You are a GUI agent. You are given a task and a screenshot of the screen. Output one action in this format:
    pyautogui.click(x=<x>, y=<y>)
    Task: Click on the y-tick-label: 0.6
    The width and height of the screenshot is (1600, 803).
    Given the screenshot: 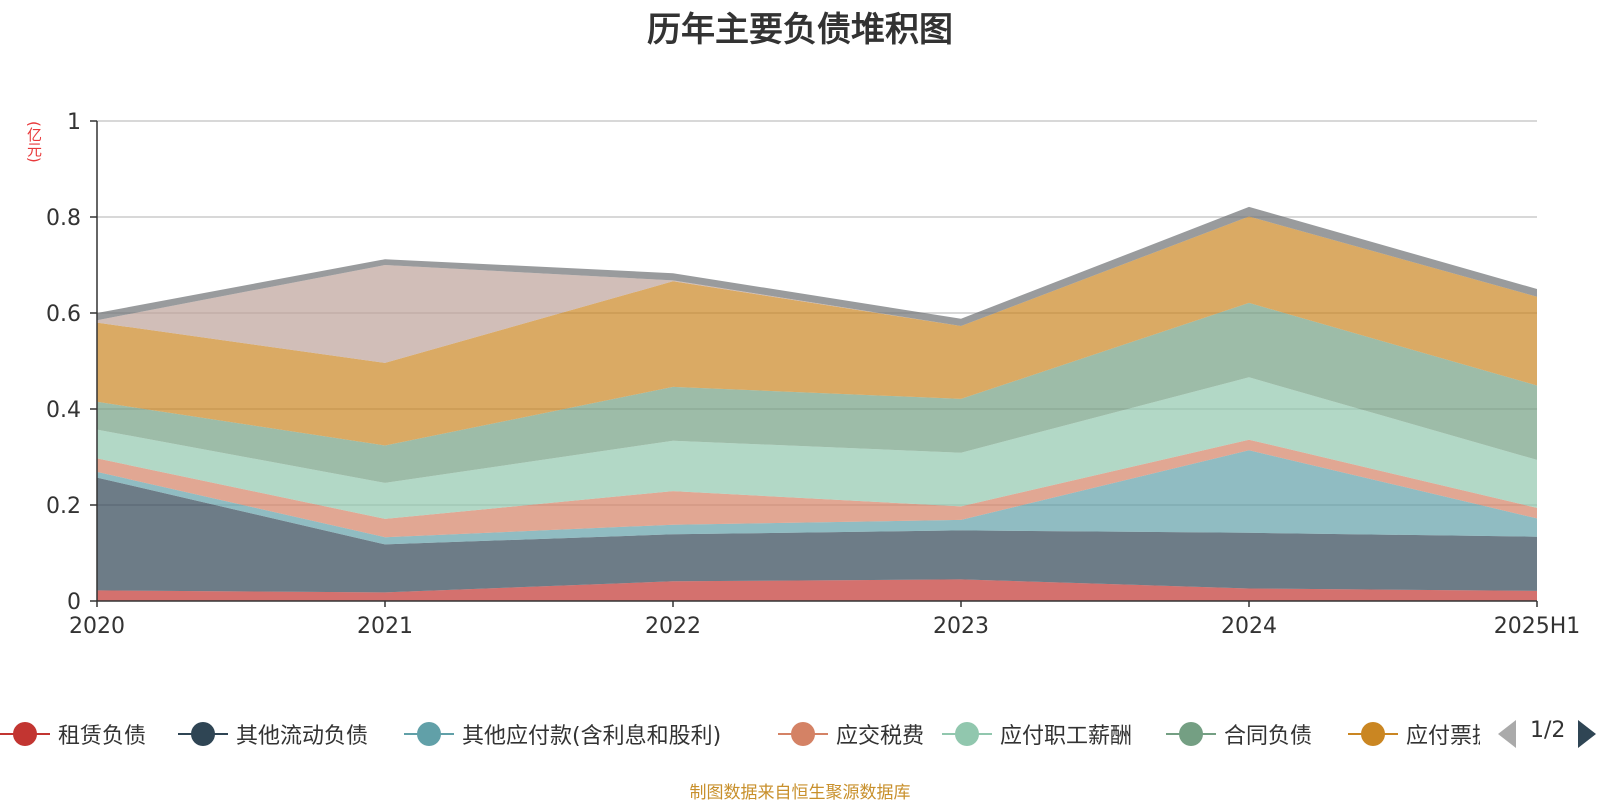 What is the action you would take?
    pyautogui.click(x=63, y=314)
    